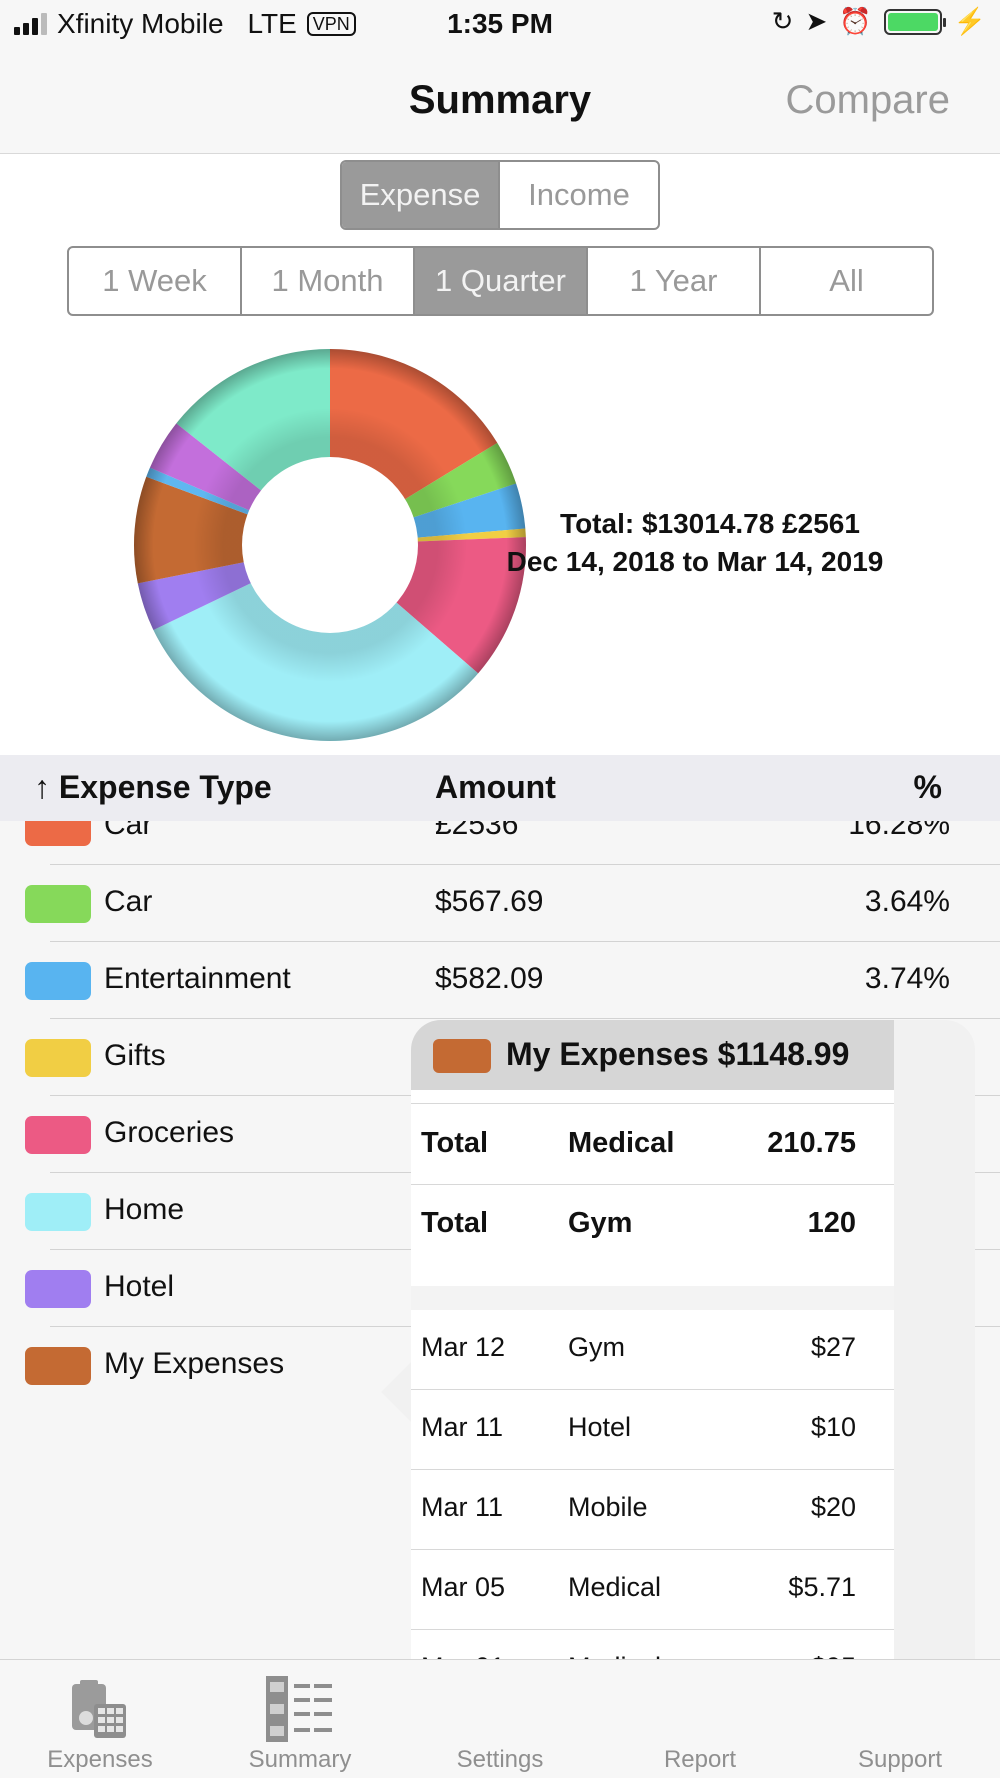  I want to click on alarm-icon: ⏰, so click(855, 21).